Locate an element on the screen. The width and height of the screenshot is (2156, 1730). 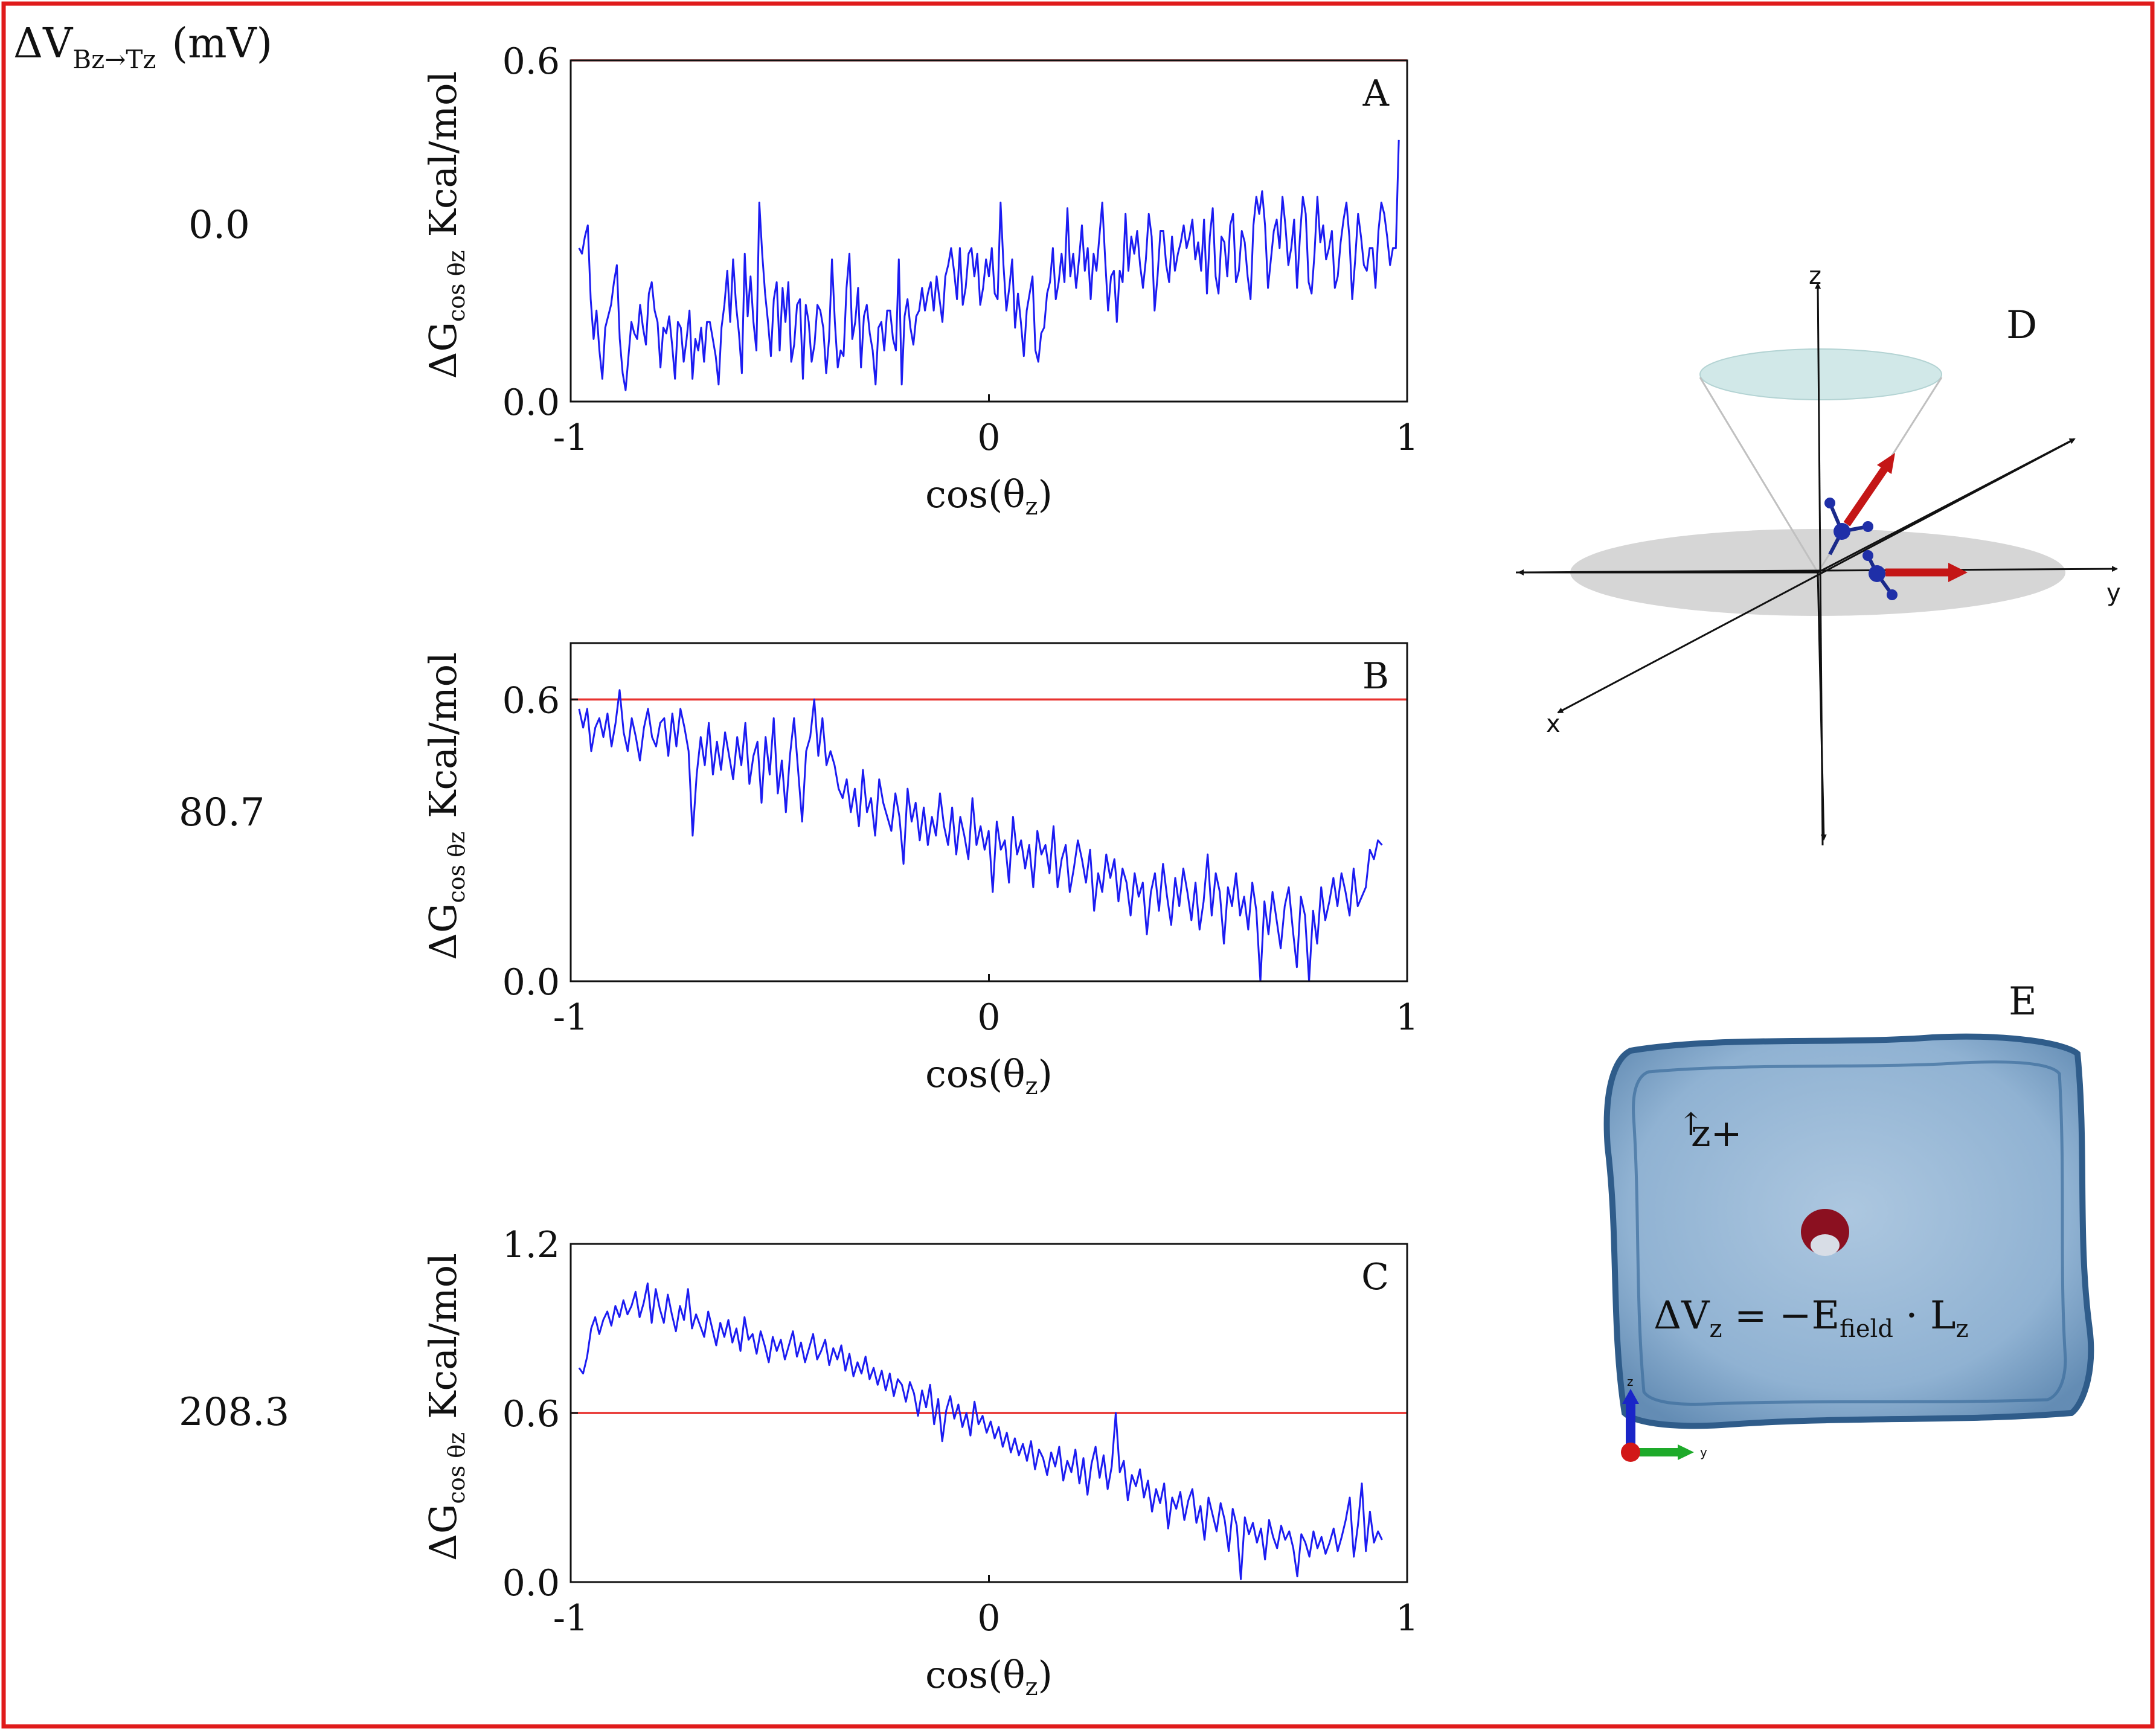
header-subscript: Bz→Tz is located at coordinates (114, 59).